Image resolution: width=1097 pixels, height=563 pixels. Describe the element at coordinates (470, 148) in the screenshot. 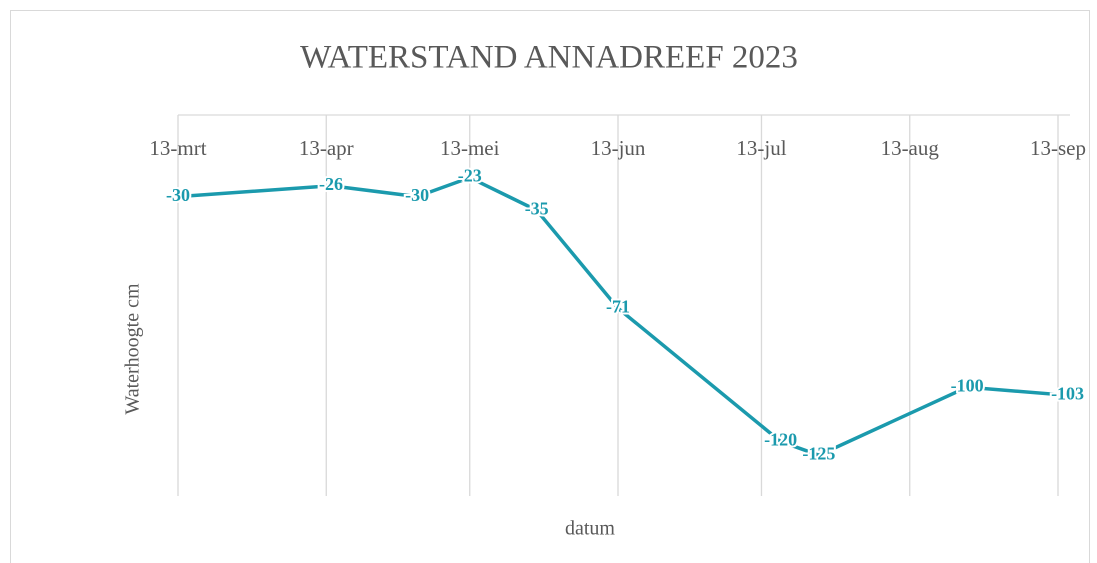

I see `x-tick-label: 13-mei` at that location.